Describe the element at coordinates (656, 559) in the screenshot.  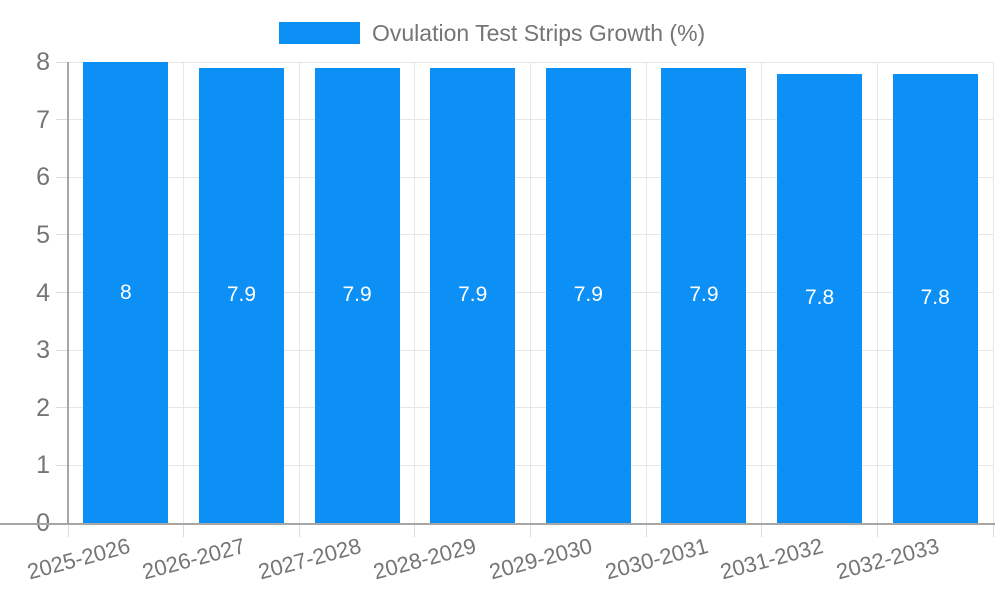
I see `x-tick-label: 2030-2031` at that location.